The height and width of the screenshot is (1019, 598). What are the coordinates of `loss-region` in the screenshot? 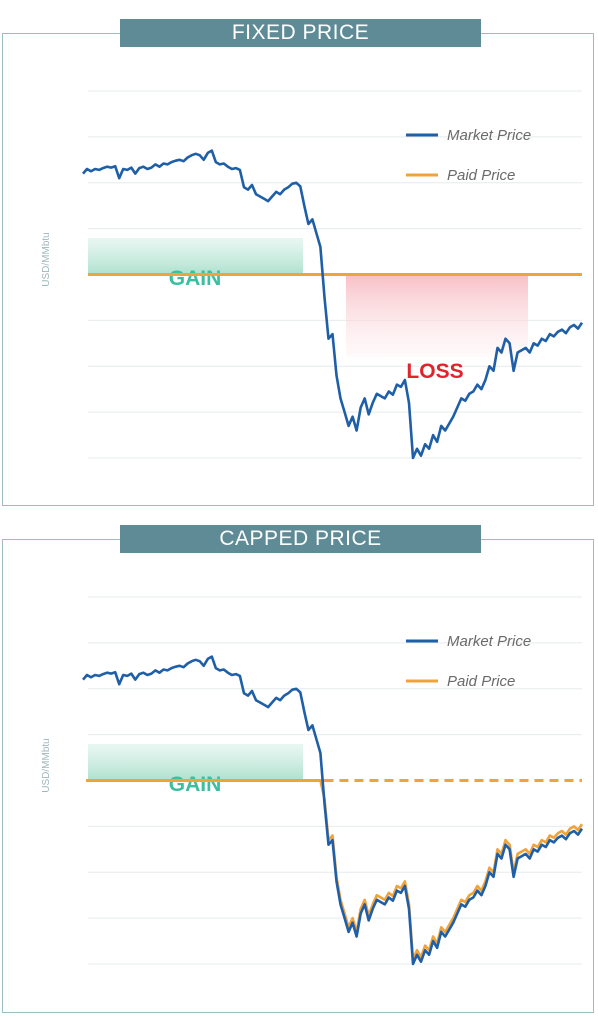 It's located at (437, 315).